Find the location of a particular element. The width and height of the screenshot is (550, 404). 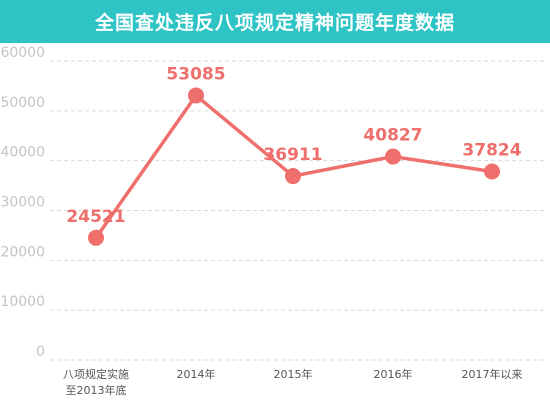

x-tick-label-2: 2015年 is located at coordinates (293, 374).